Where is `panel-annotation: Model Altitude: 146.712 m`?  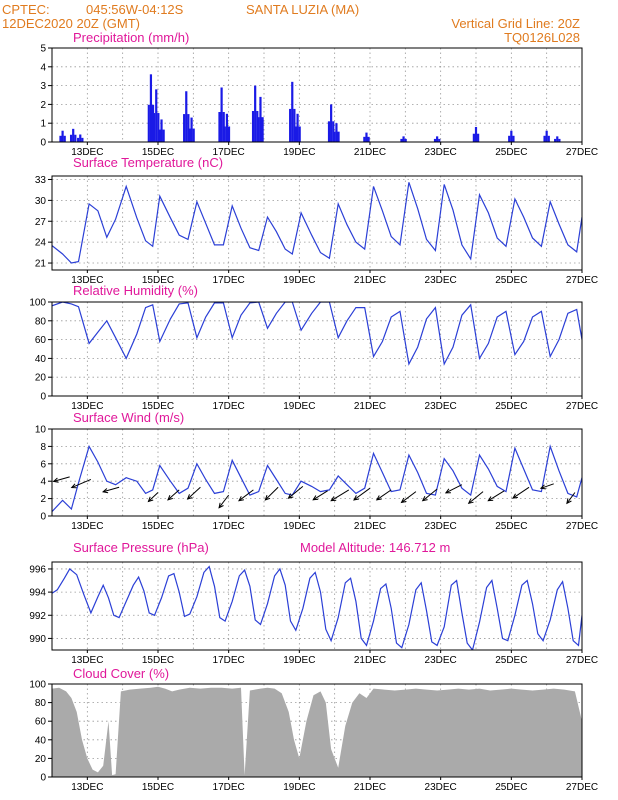
panel-annotation: Model Altitude: 146.712 m is located at coordinates (375, 547).